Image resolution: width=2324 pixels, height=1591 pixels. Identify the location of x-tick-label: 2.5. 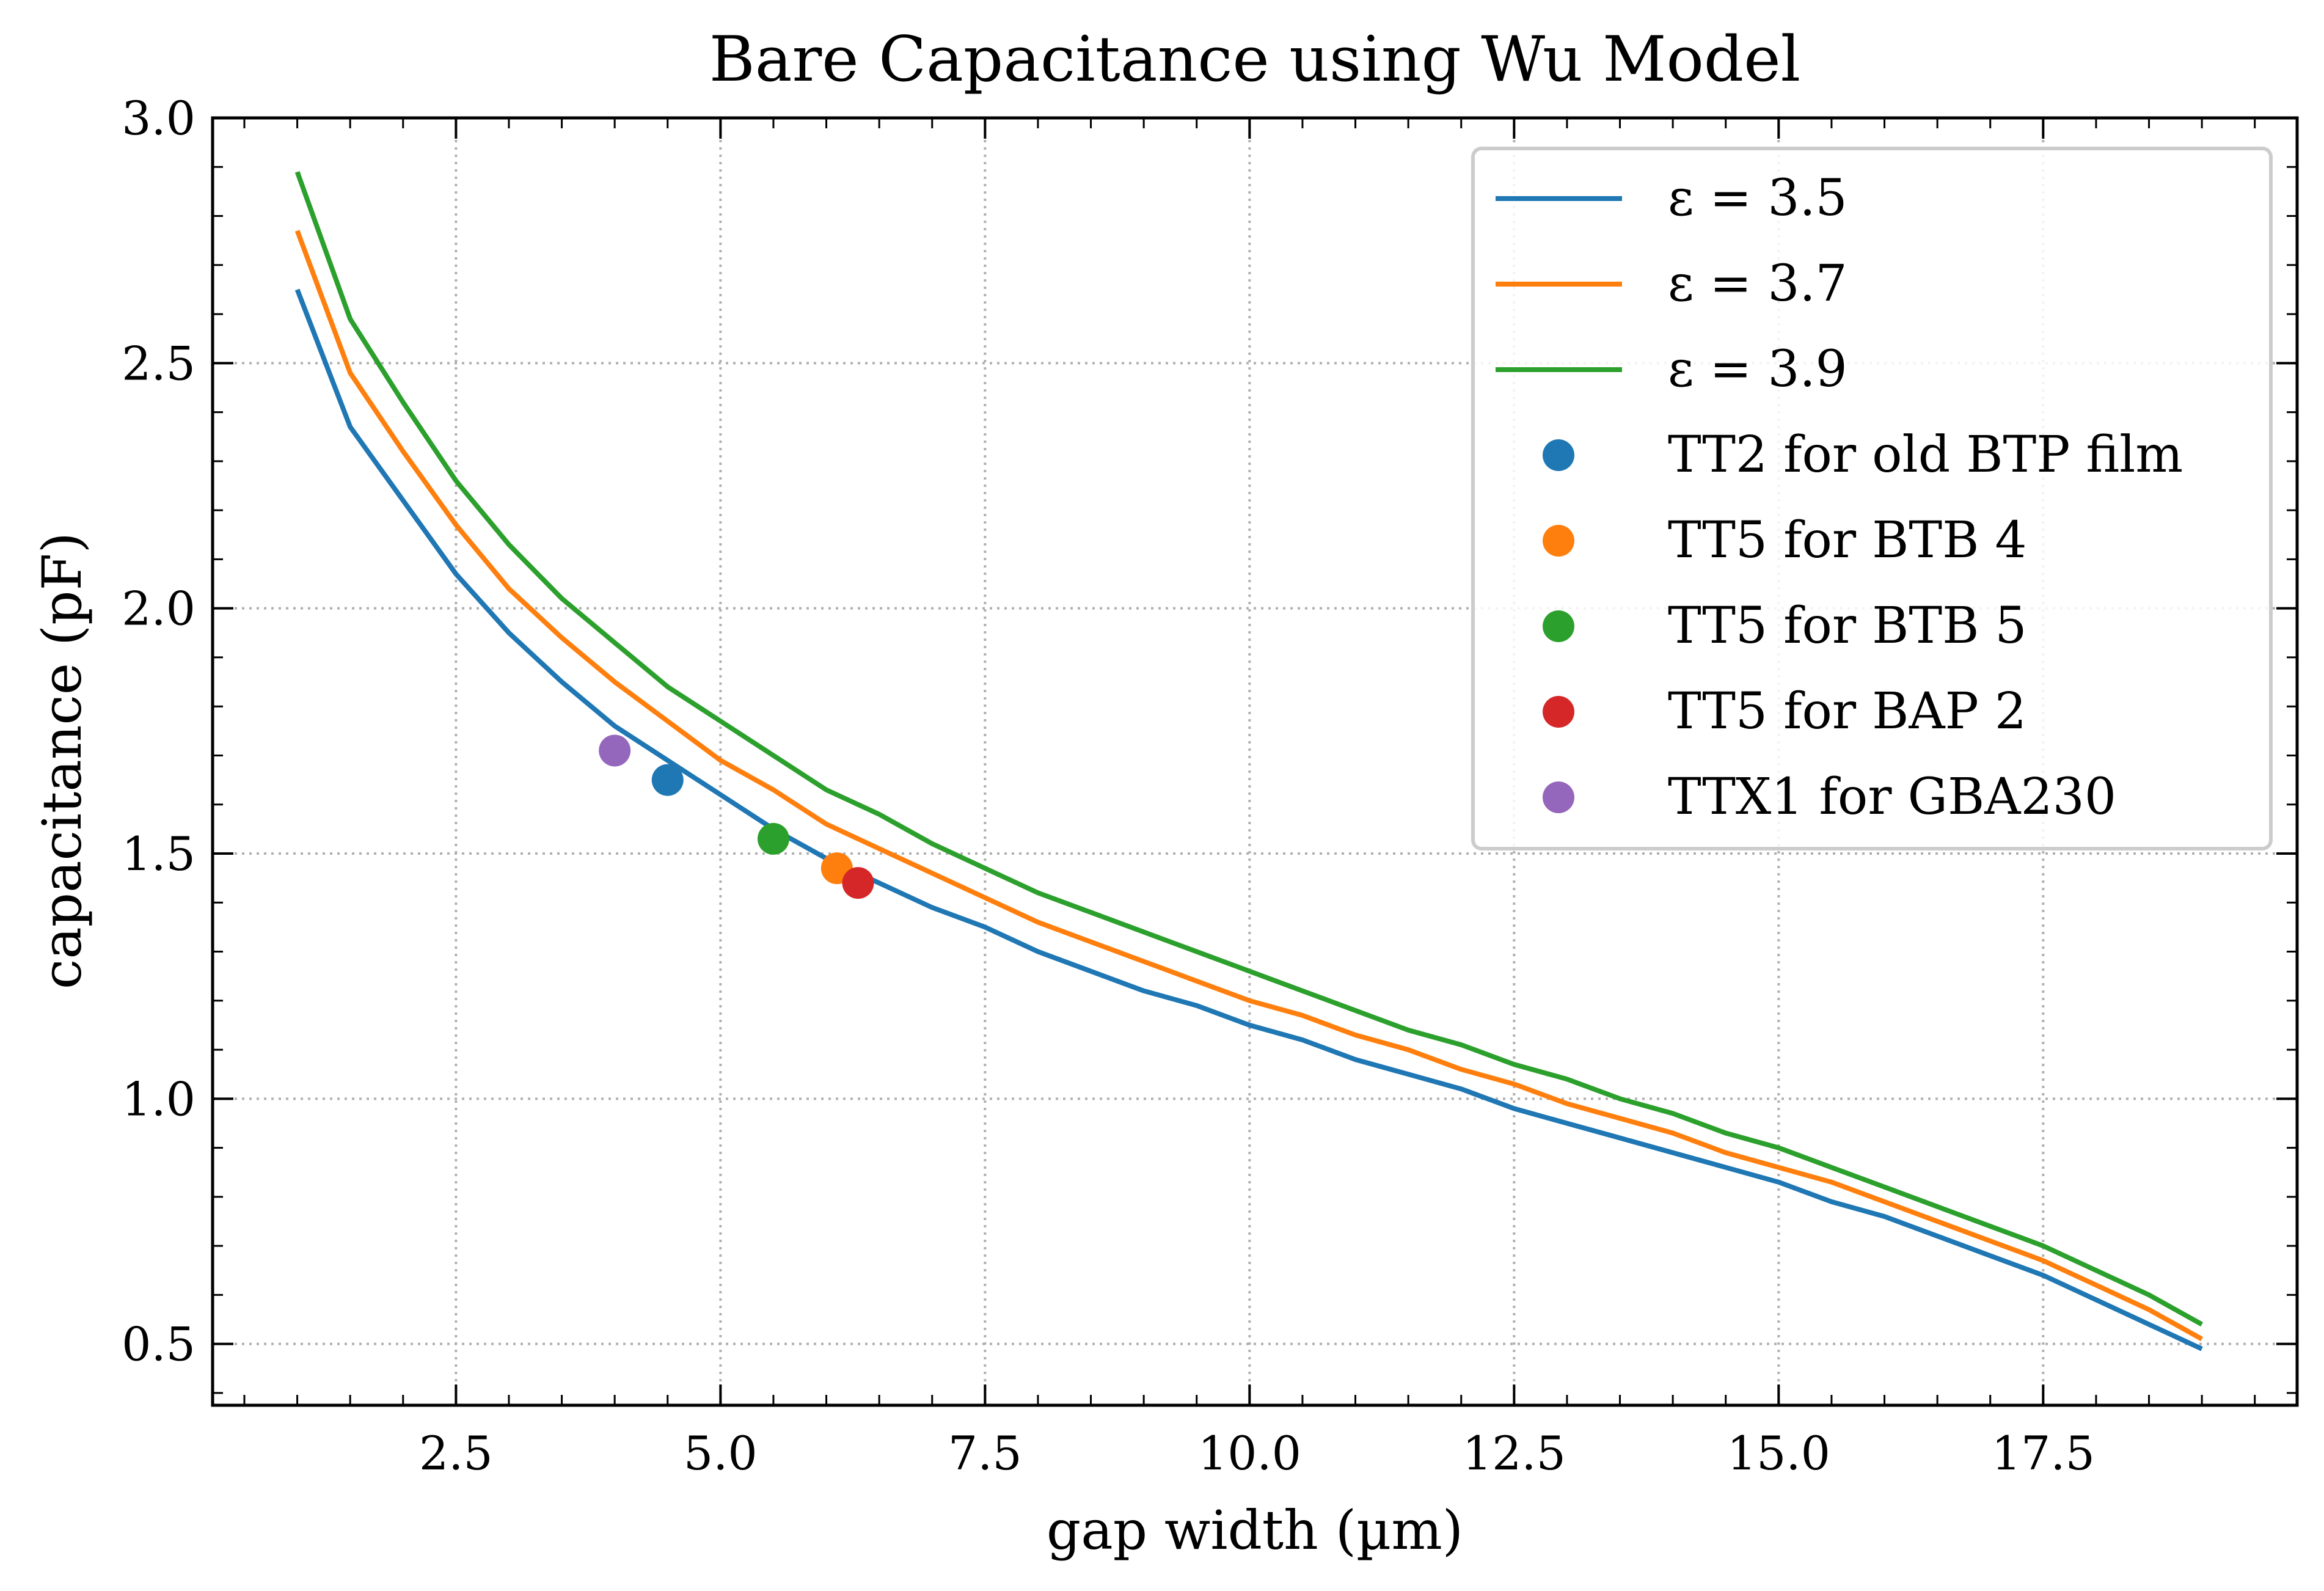
(456, 1453).